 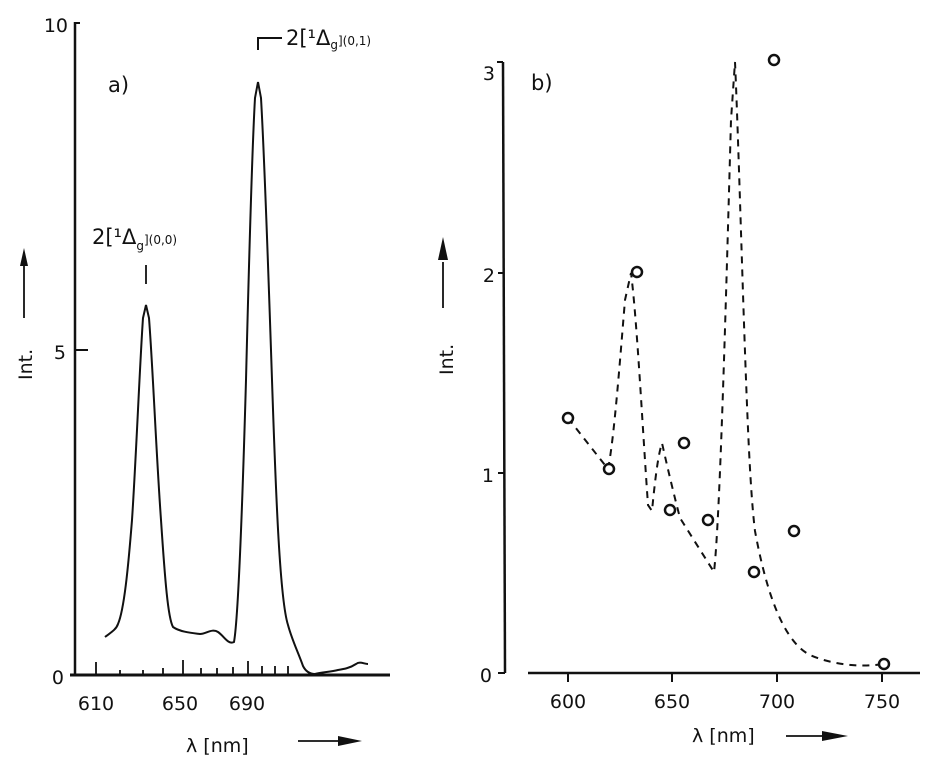 What do you see at coordinates (672, 702) in the screenshot?
I see `panel-b-x-label-650: 650` at bounding box center [672, 702].